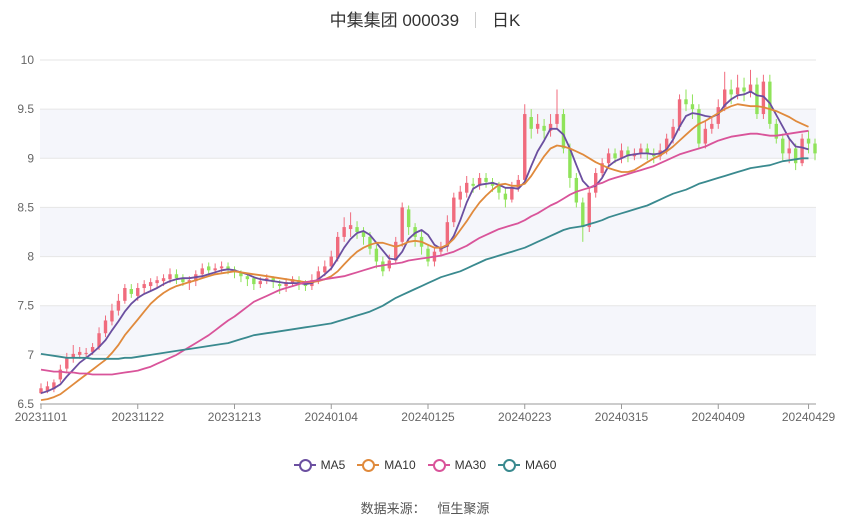 The height and width of the screenshot is (517, 850). What do you see at coordinates (368, 465) in the screenshot?
I see `legend-swatch` at bounding box center [368, 465].